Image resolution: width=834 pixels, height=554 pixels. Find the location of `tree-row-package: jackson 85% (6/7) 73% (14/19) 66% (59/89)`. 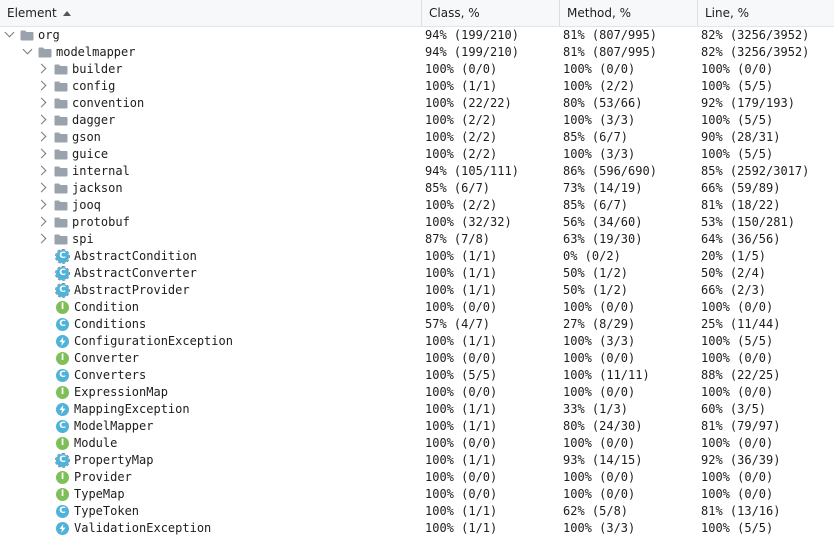

tree-row-package: jackson 85% (6/7) 73% (14/19) 66% (59/89) is located at coordinates (417, 188).